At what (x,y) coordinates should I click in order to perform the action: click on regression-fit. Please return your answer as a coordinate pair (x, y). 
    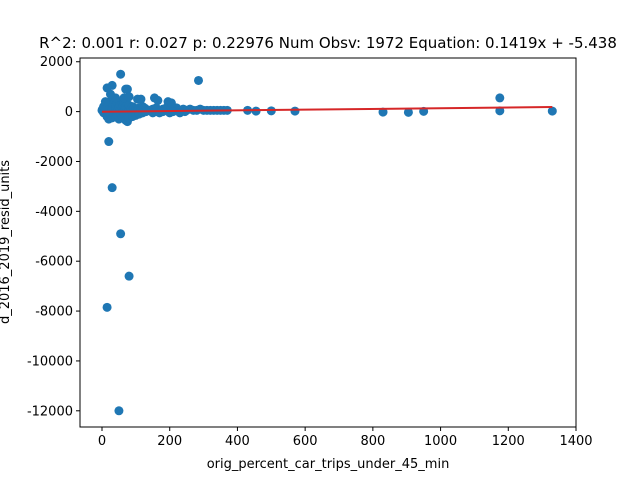
    Looking at the image, I should click on (327, 109).